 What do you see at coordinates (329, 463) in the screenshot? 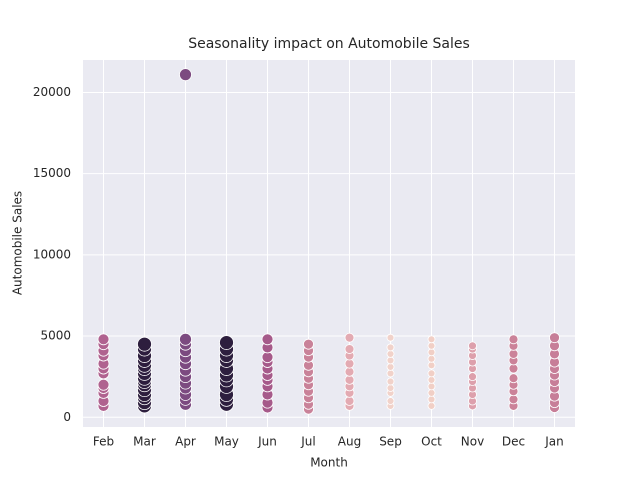
I see `x-axis-label: Month` at bounding box center [329, 463].